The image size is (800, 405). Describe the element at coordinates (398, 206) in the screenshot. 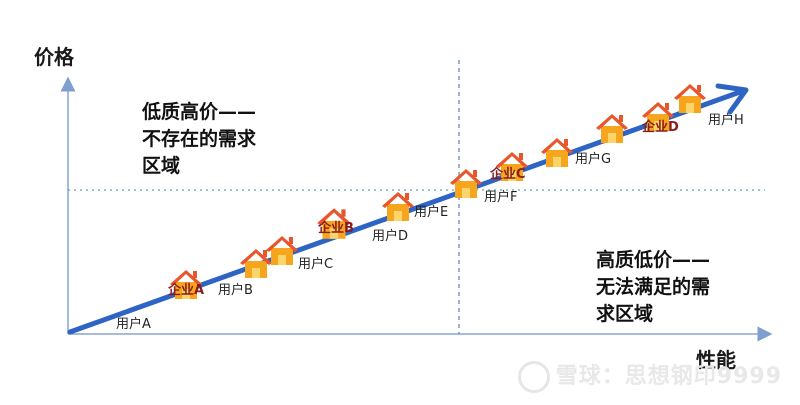

I see `house-user-d` at that location.